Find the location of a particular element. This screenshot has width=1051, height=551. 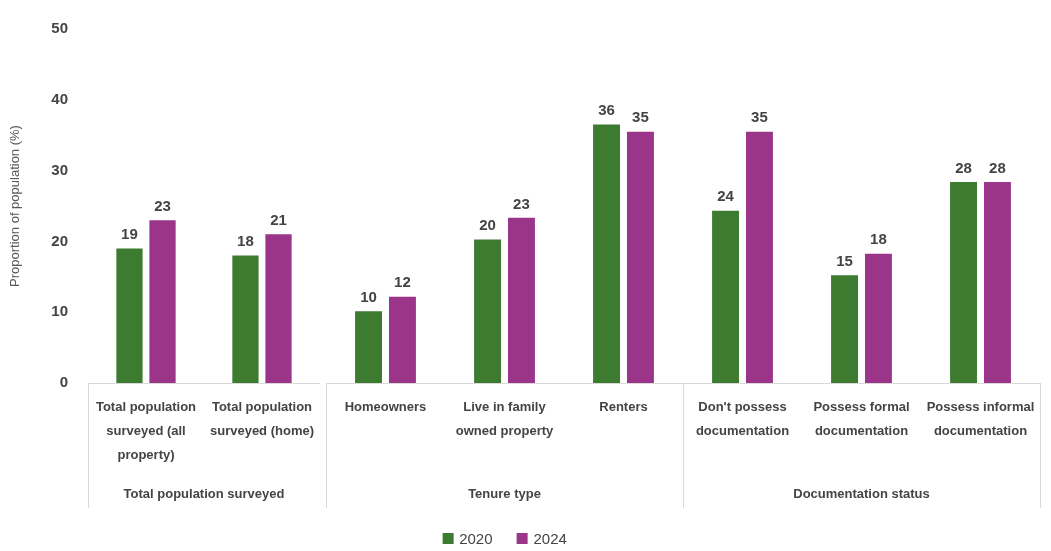

data-label: 19 is located at coordinates (129, 234).